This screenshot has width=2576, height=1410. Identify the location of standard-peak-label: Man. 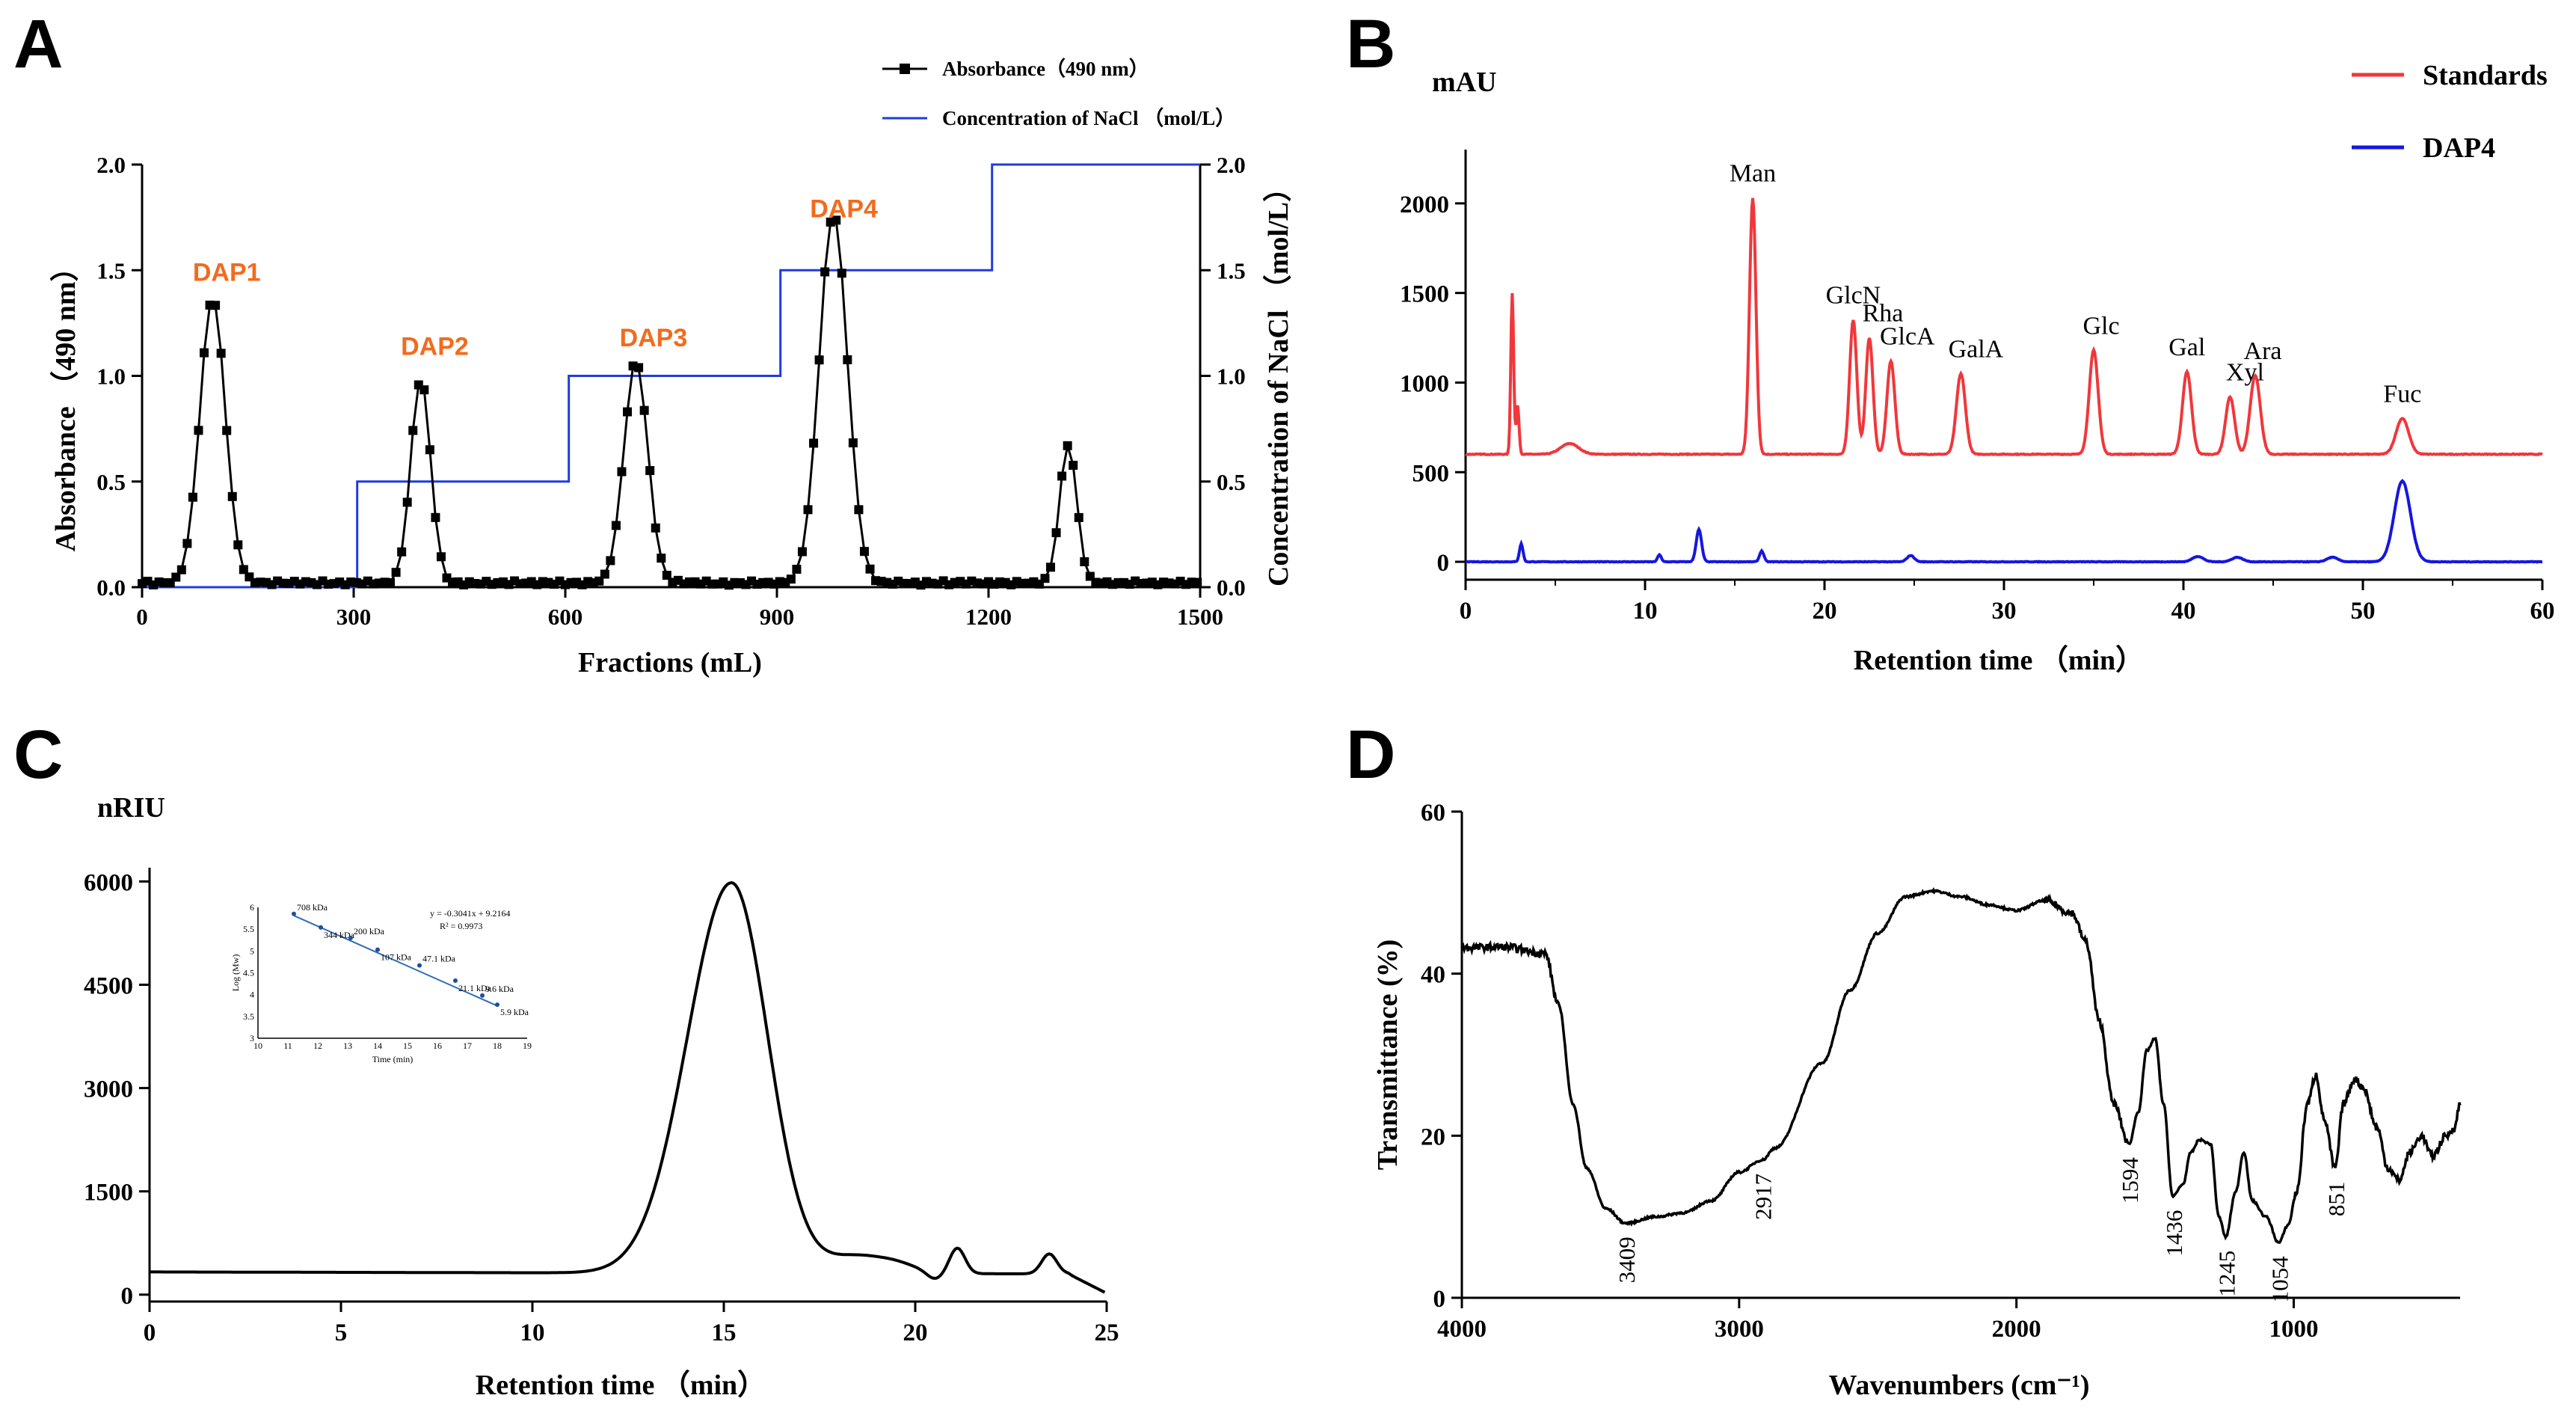
(1753, 174).